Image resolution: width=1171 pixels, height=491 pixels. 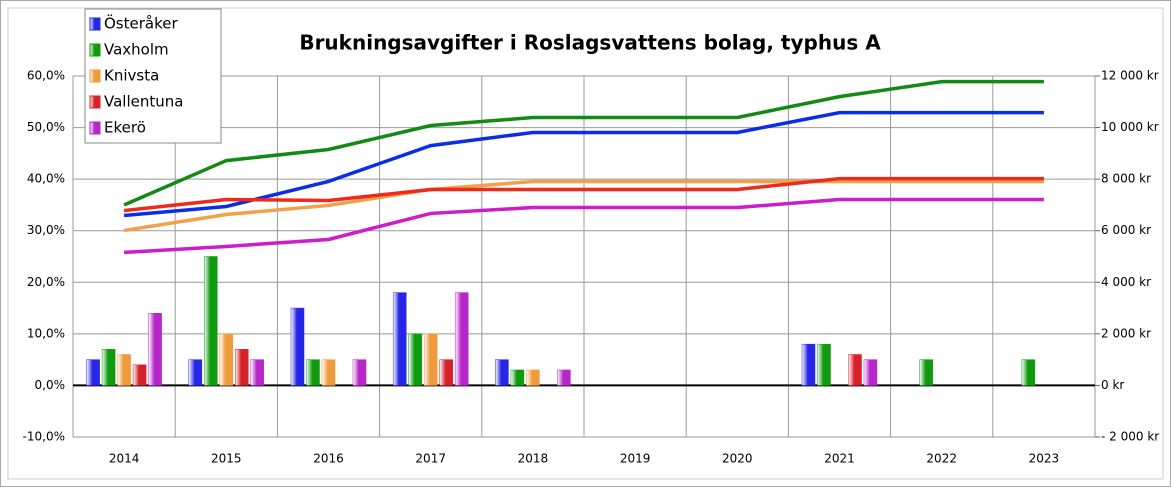 I want to click on x-tick-label: 2021, so click(x=839, y=459).